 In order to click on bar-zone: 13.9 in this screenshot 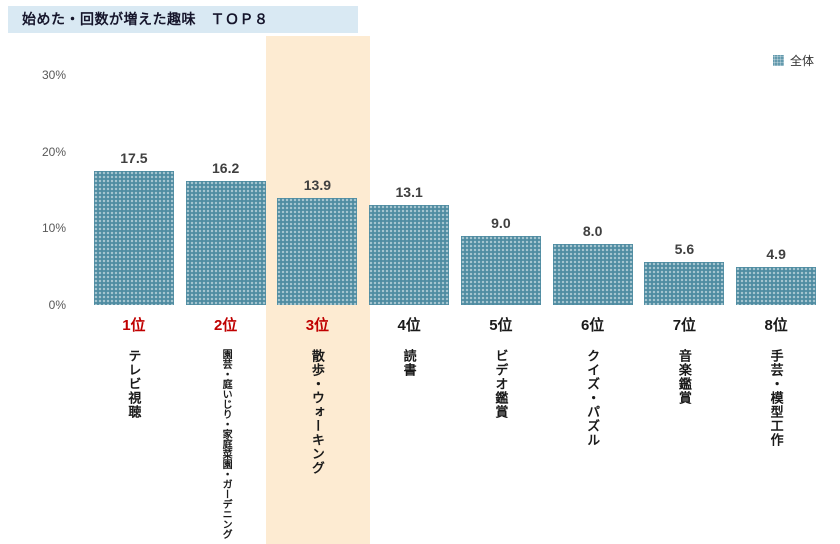, I will do `click(318, 190)`.